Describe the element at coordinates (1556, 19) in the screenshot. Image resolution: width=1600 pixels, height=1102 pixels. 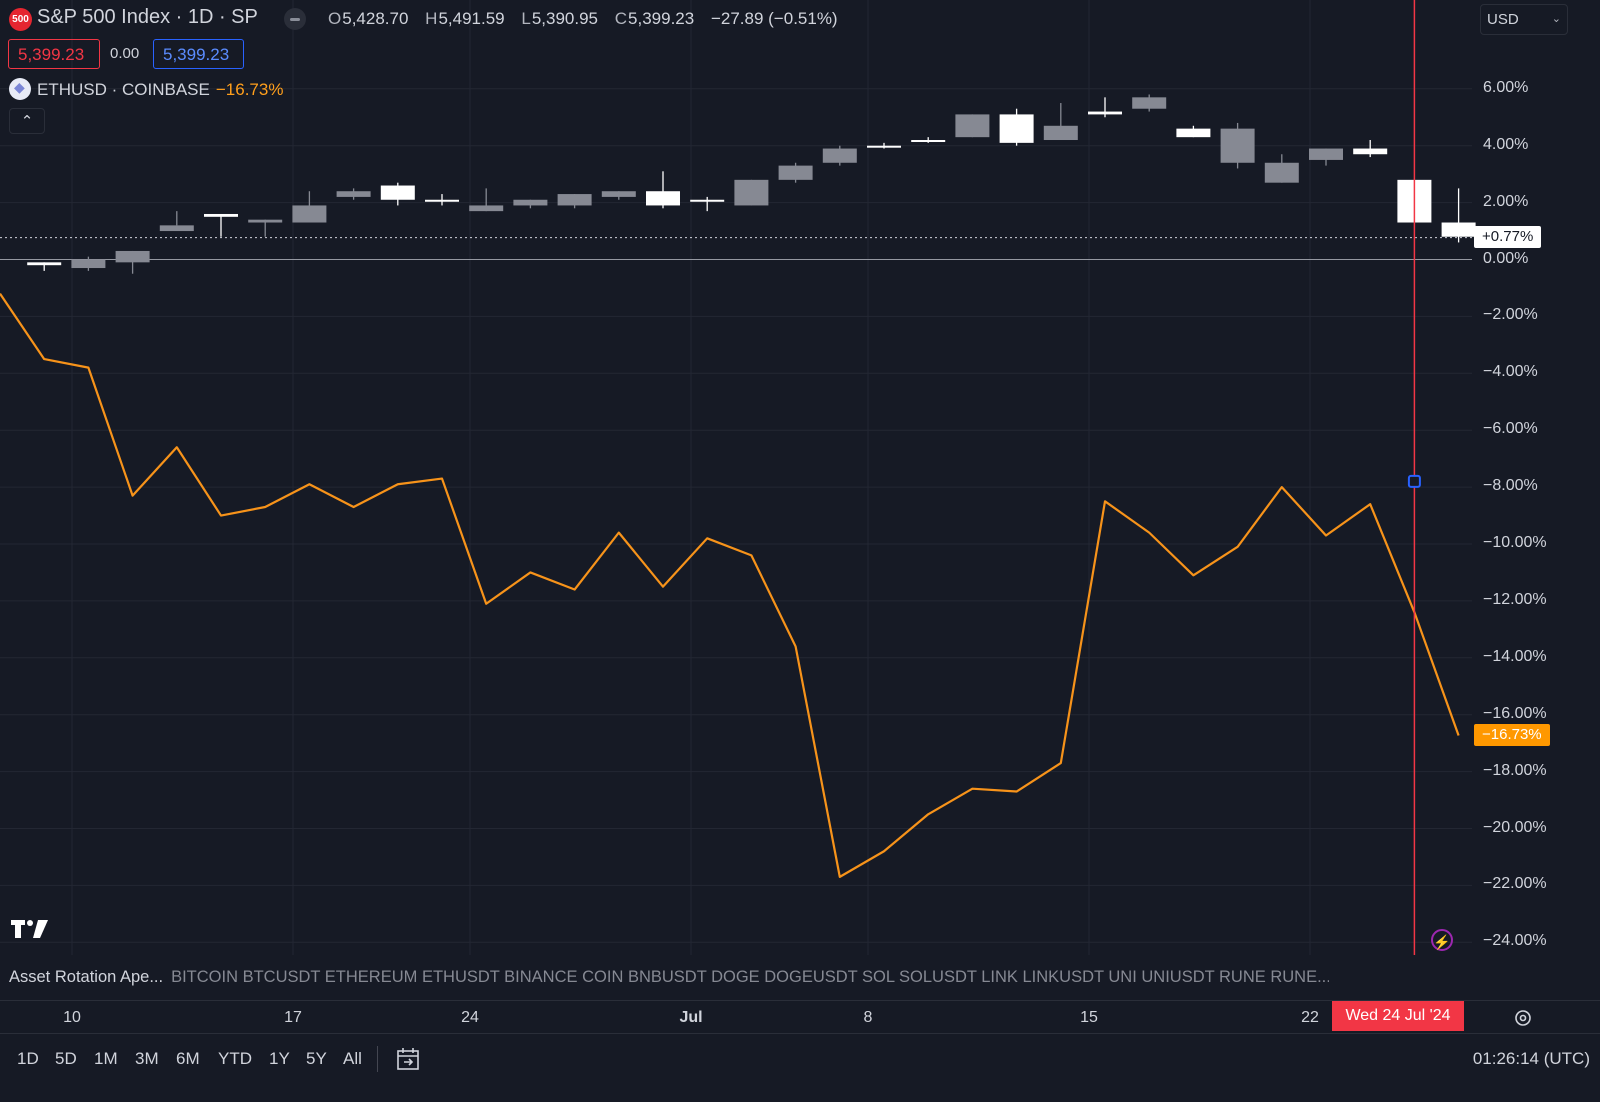
I see `chevron-down-icon: ⌄` at that location.